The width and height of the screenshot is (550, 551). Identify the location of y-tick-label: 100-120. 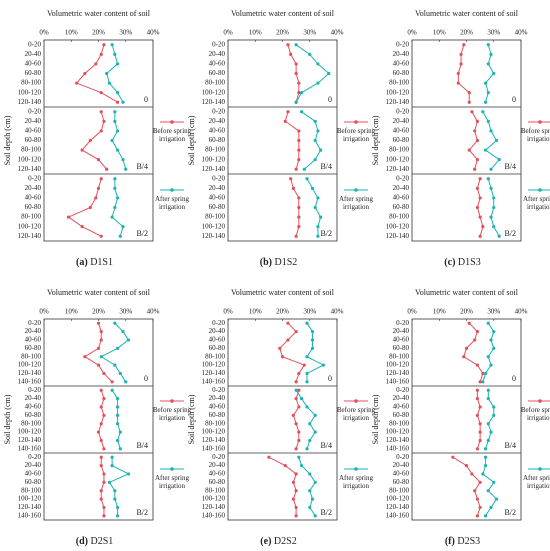
(214, 226).